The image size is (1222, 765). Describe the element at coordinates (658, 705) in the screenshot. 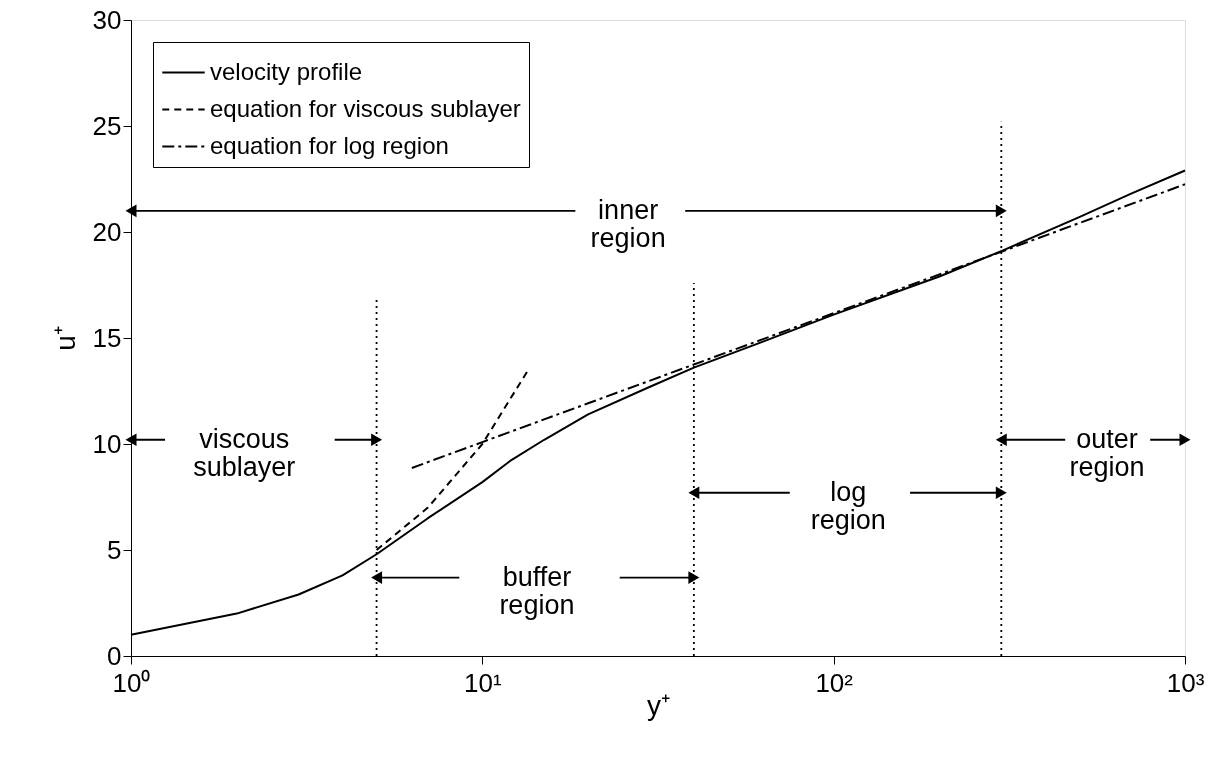

I see `x-axis-title: y⁺` at that location.